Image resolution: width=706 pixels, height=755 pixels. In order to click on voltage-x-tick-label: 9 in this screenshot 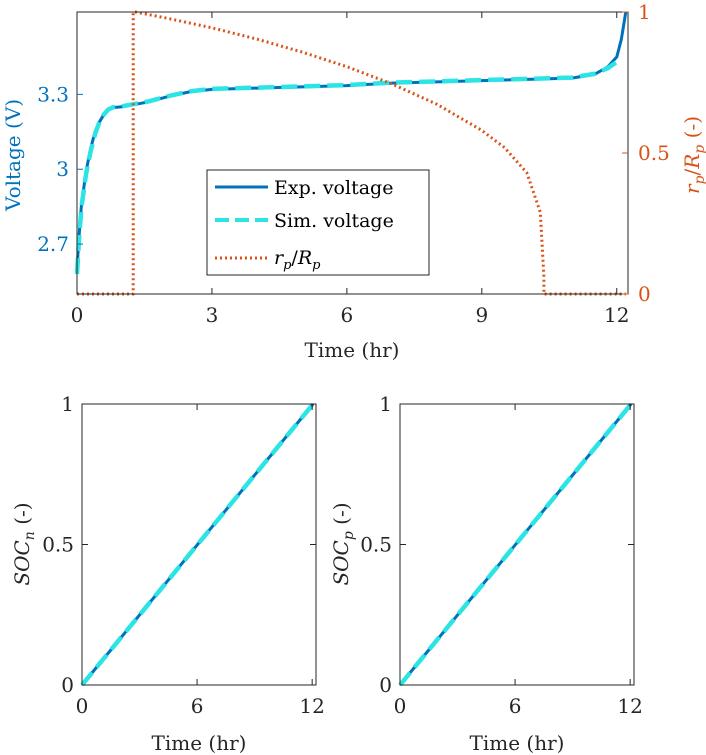, I will do `click(481, 315)`.